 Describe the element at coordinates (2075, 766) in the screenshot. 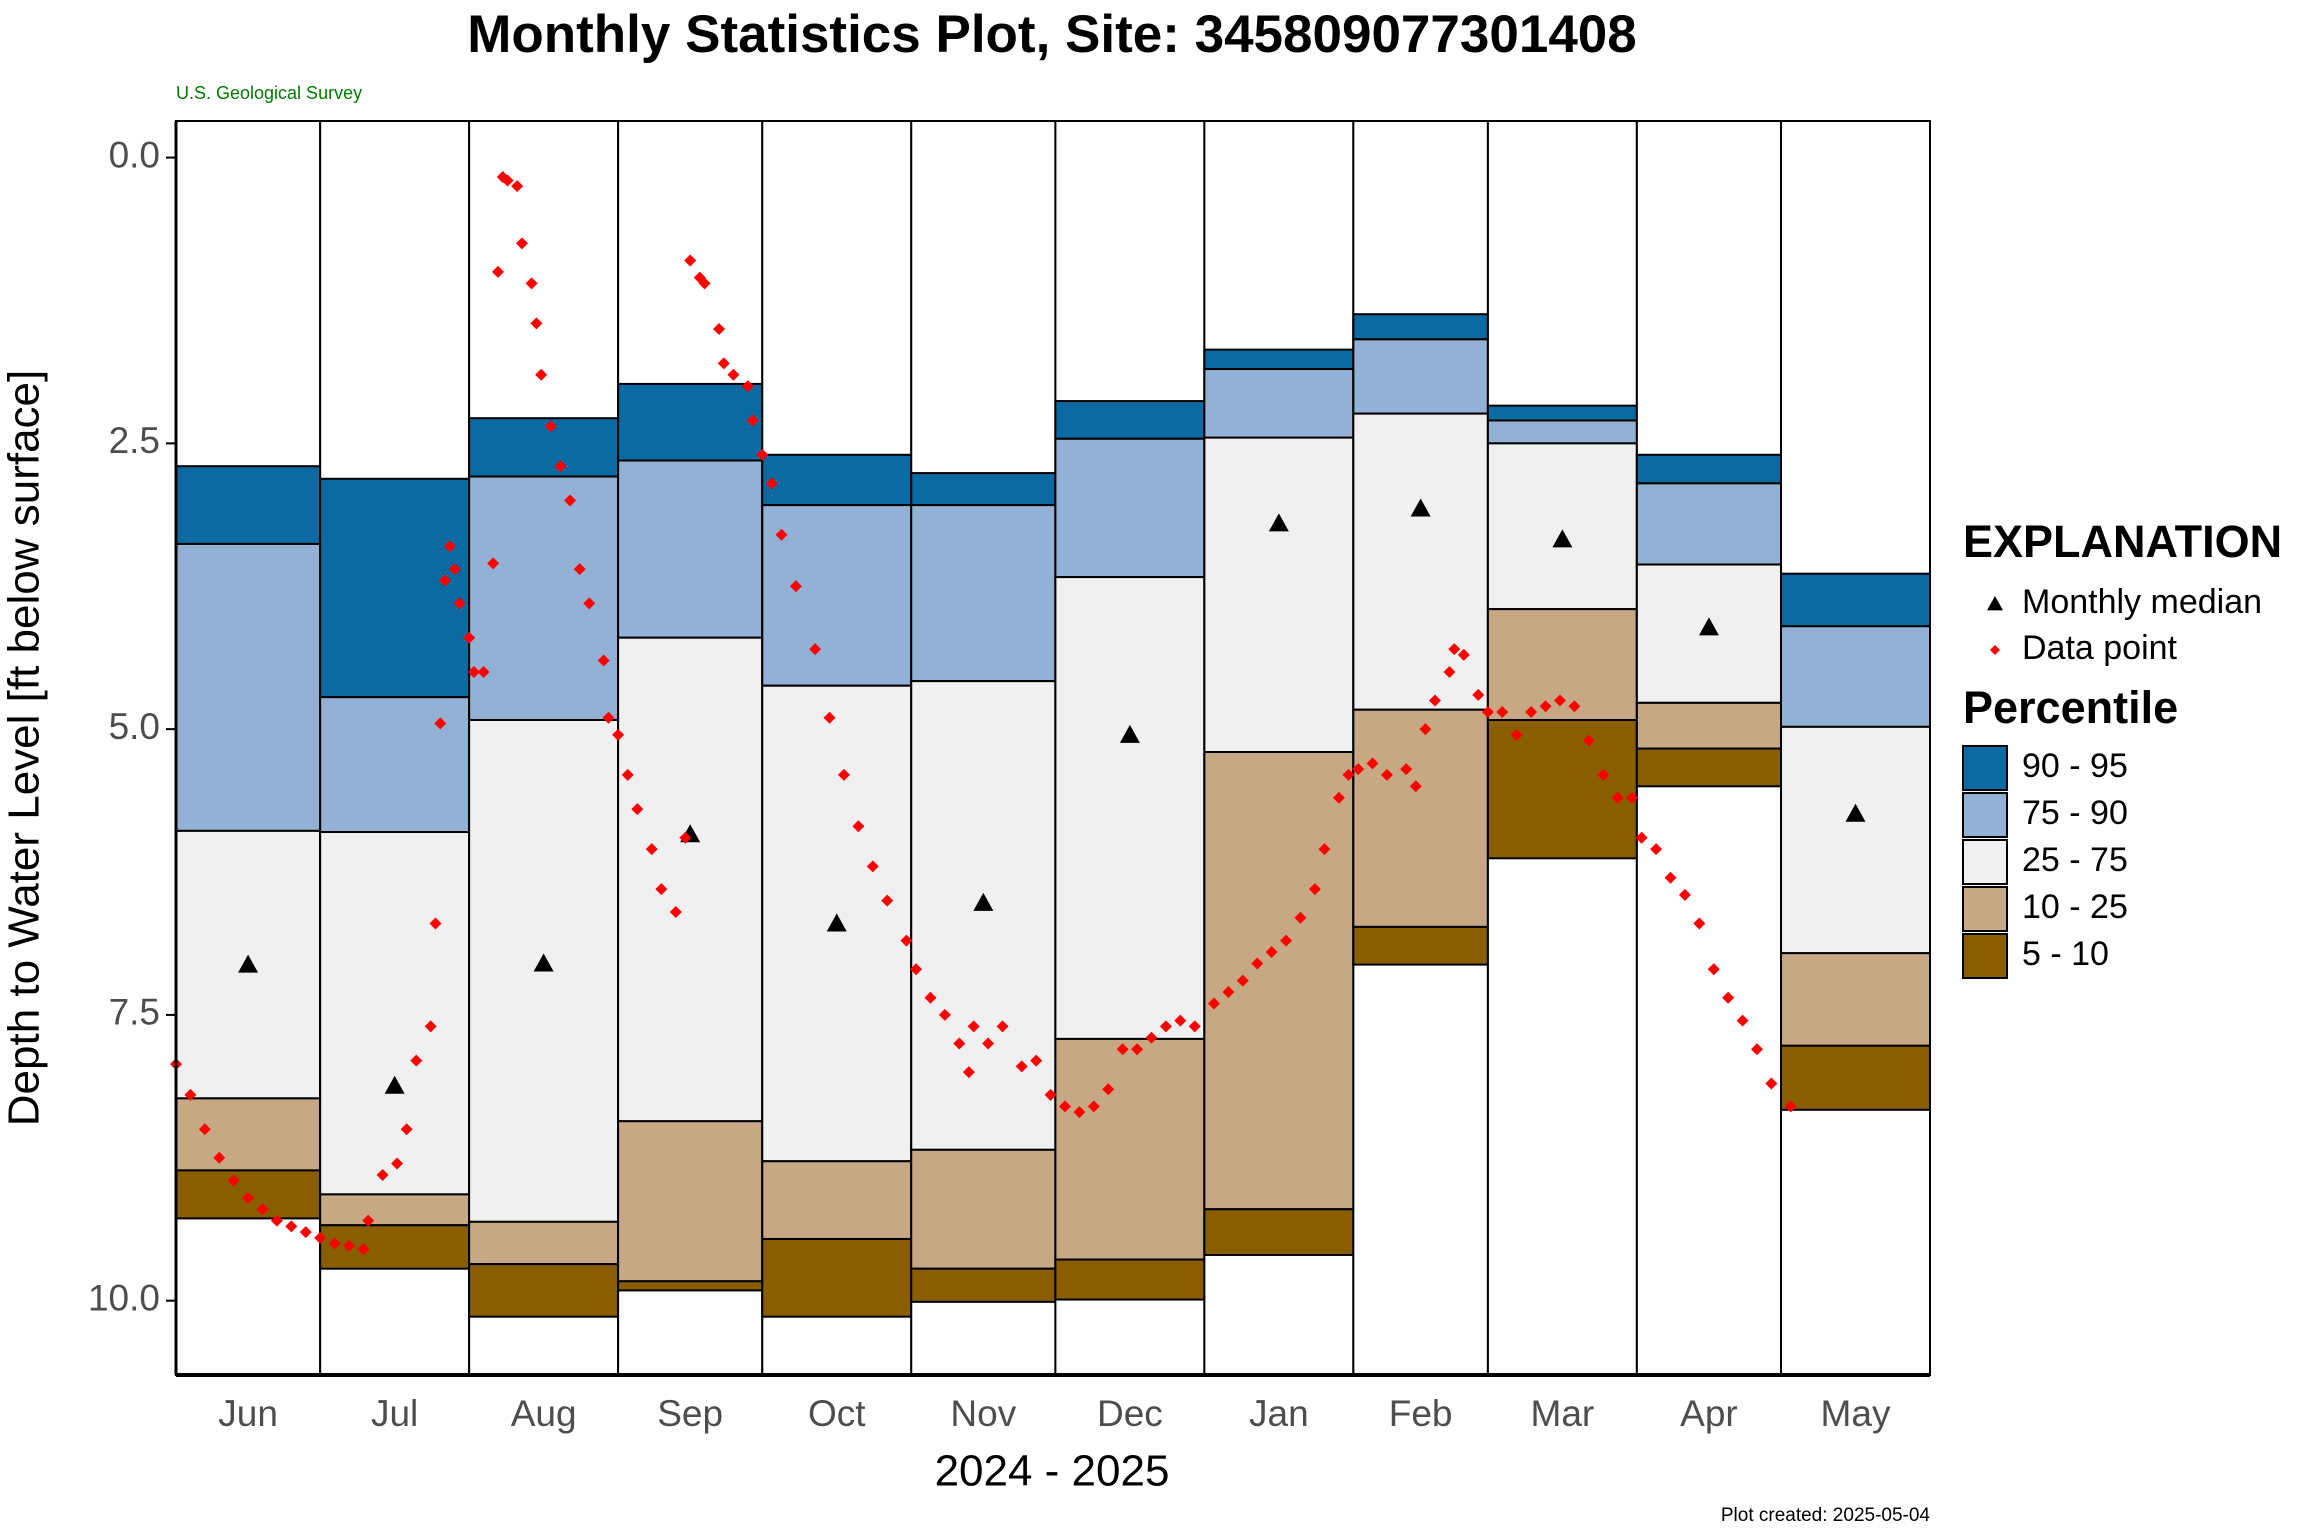

I see `legend-label: 90 - 95` at that location.